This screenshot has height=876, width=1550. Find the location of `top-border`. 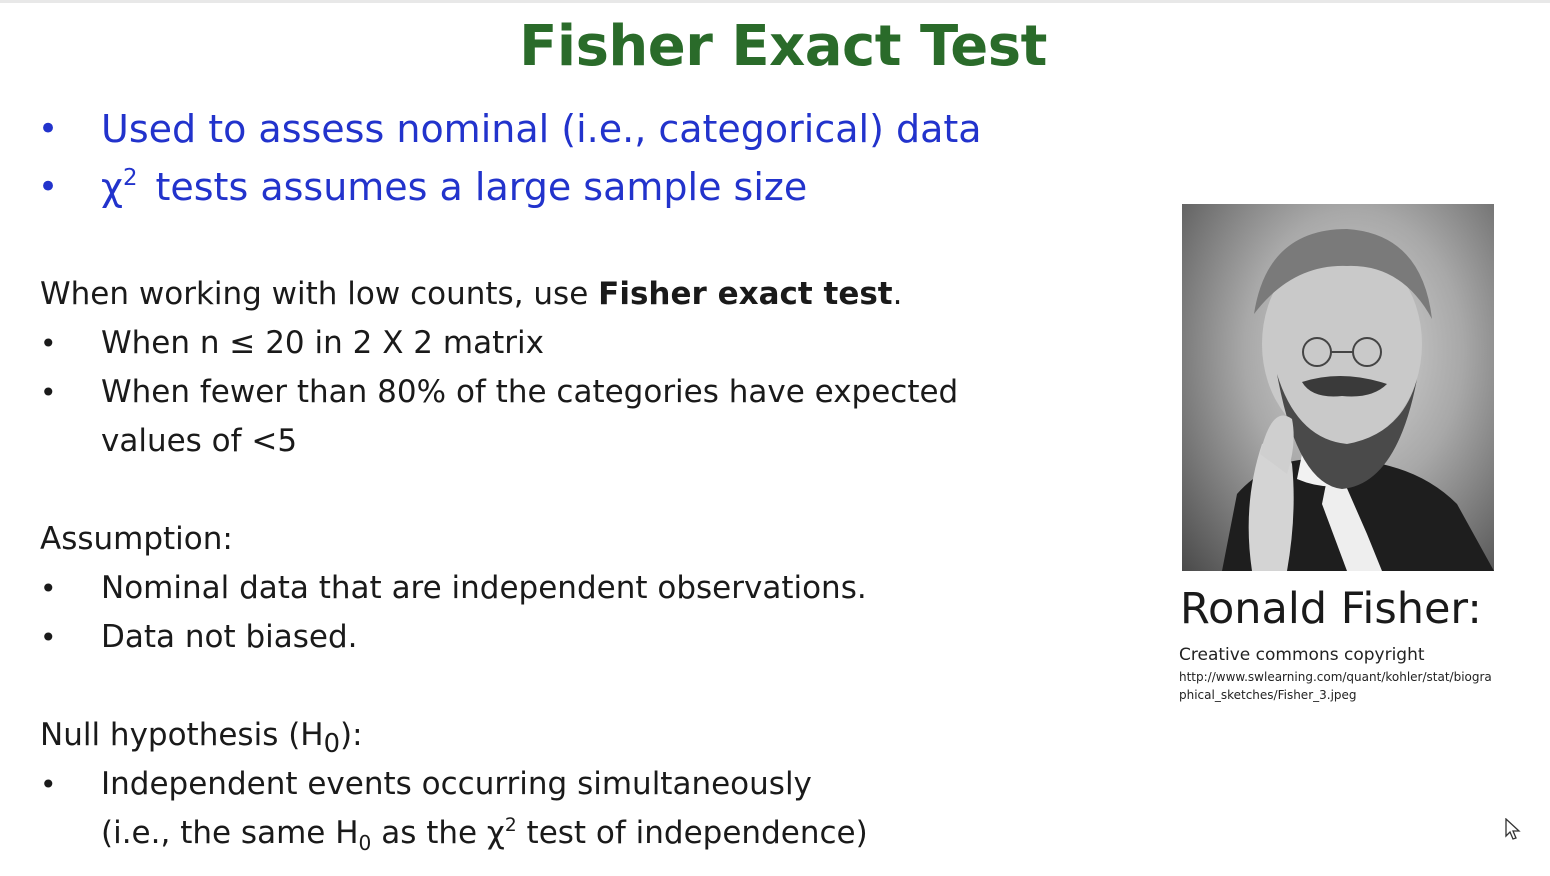

top-border is located at coordinates (775, 1).